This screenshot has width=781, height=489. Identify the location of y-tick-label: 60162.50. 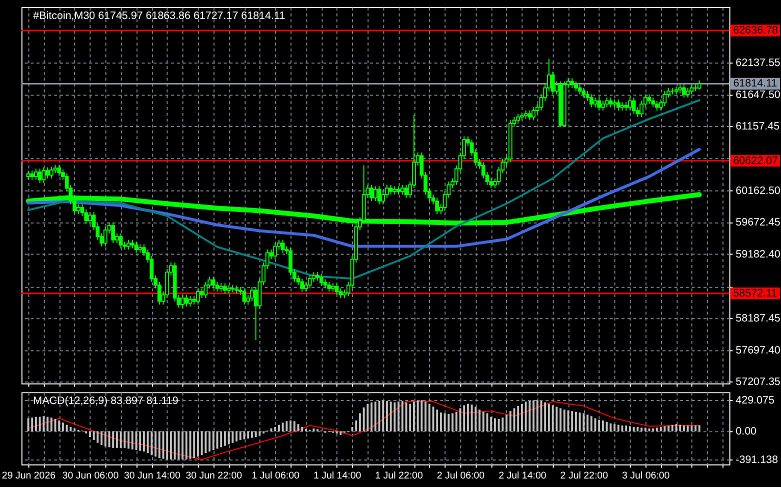
(758, 190).